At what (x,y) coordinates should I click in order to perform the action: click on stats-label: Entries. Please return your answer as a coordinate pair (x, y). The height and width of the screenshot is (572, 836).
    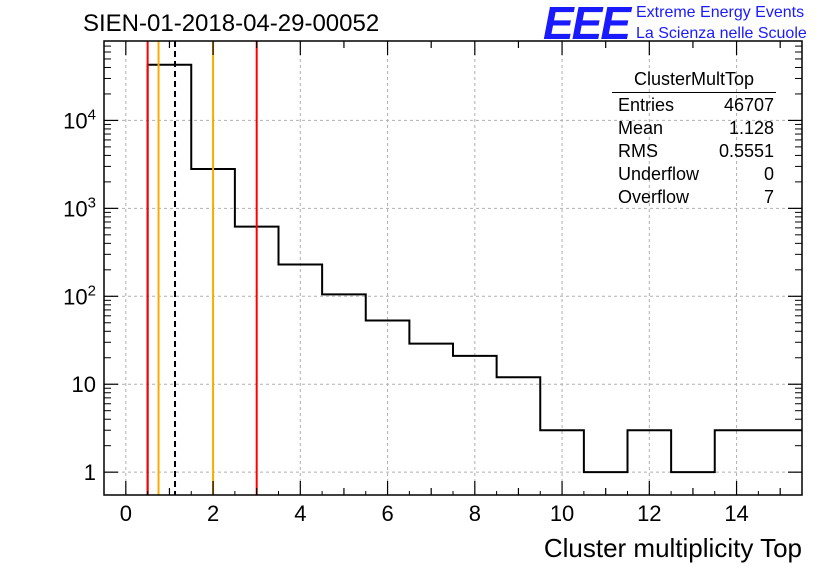
    Looking at the image, I should click on (646, 105).